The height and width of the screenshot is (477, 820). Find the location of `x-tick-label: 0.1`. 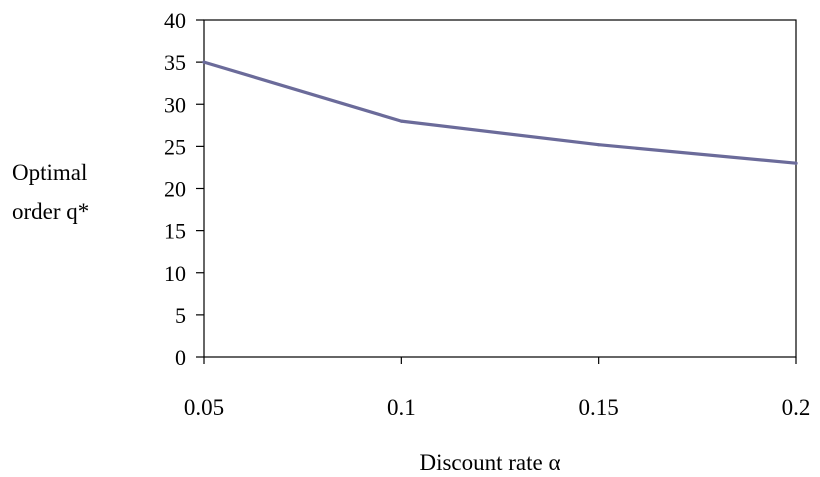

x-tick-label: 0.1 is located at coordinates (401, 407).